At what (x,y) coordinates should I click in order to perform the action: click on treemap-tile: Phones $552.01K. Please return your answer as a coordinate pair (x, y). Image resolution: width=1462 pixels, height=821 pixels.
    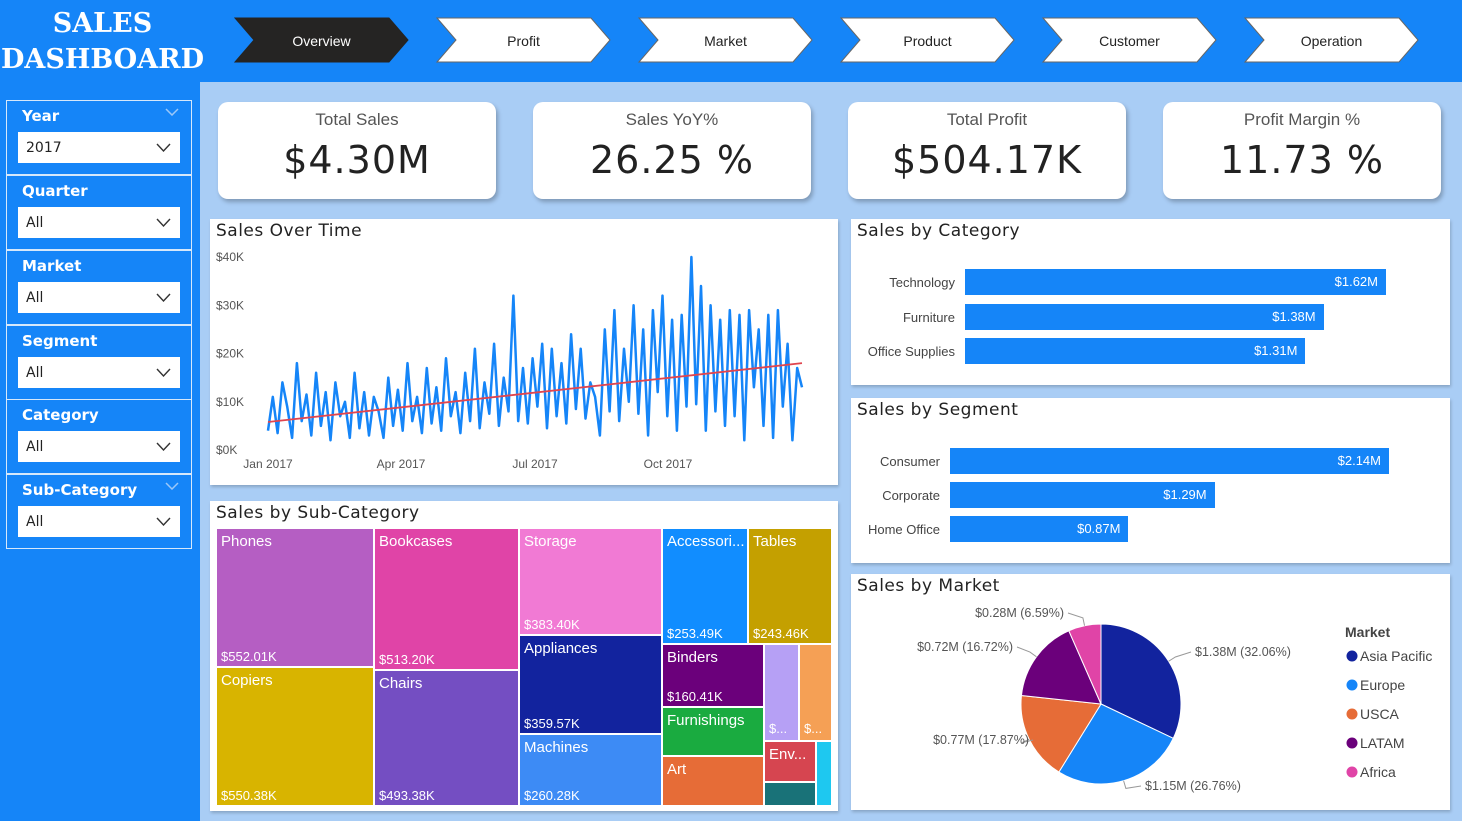
    Looking at the image, I should click on (295, 597).